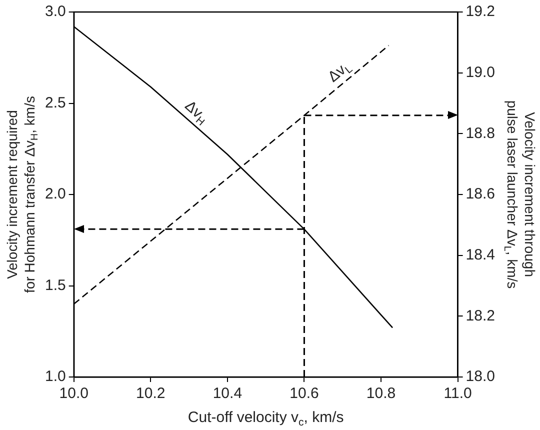 This screenshot has width=540, height=430. Describe the element at coordinates (481, 255) in the screenshot. I see `y2-tick-label: 18.4` at that location.